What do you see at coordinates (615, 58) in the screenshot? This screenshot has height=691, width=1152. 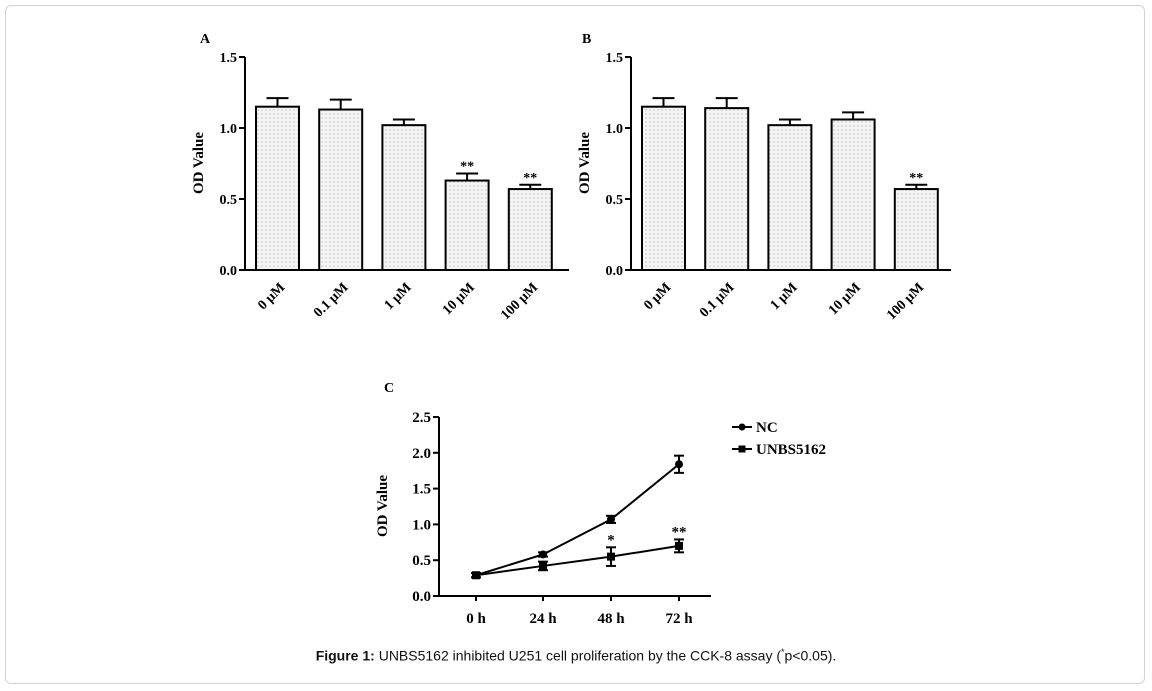 I see `panel-b-ytick-label: 1.5` at bounding box center [615, 58].